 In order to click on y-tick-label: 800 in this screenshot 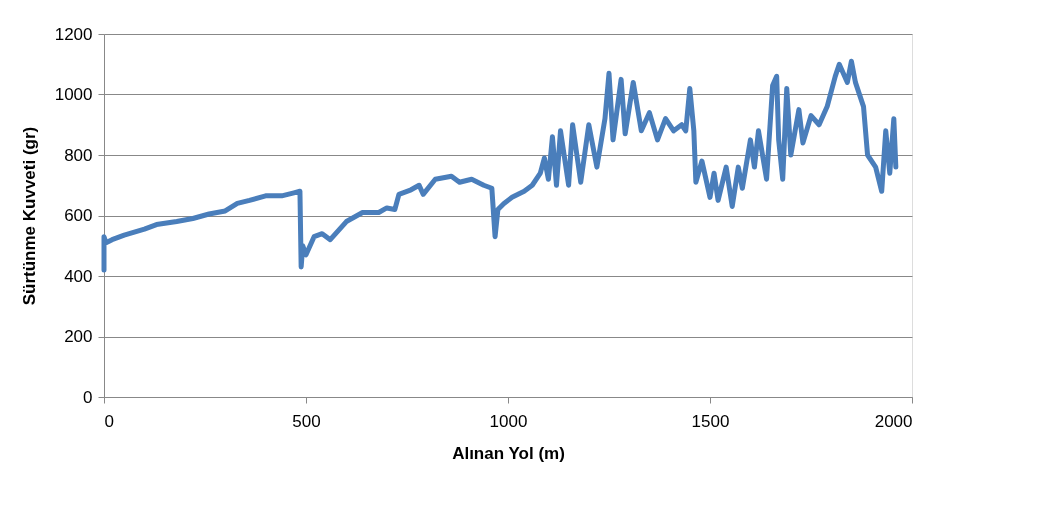, I will do `click(78, 155)`.